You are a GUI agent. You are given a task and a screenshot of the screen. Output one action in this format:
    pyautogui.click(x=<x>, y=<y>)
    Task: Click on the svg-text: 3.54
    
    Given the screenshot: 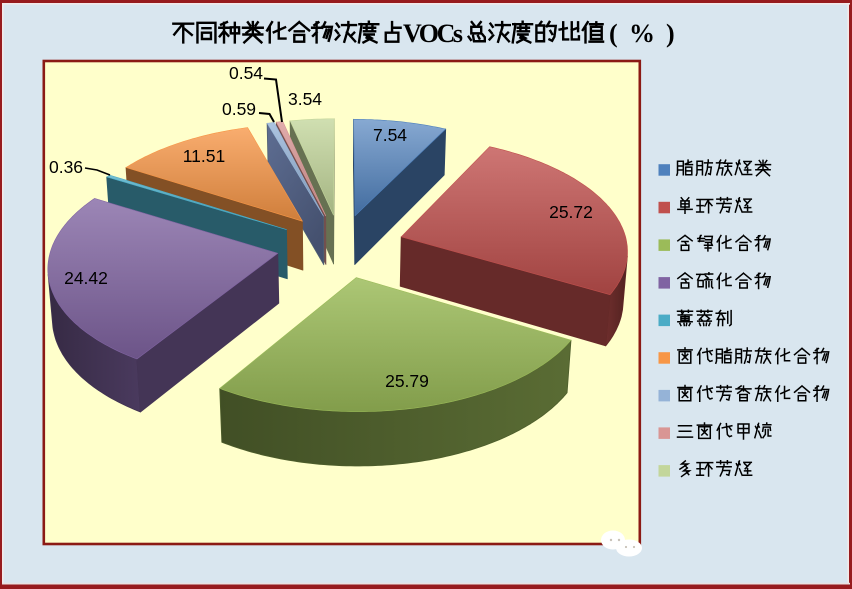 What is the action you would take?
    pyautogui.click(x=305, y=99)
    